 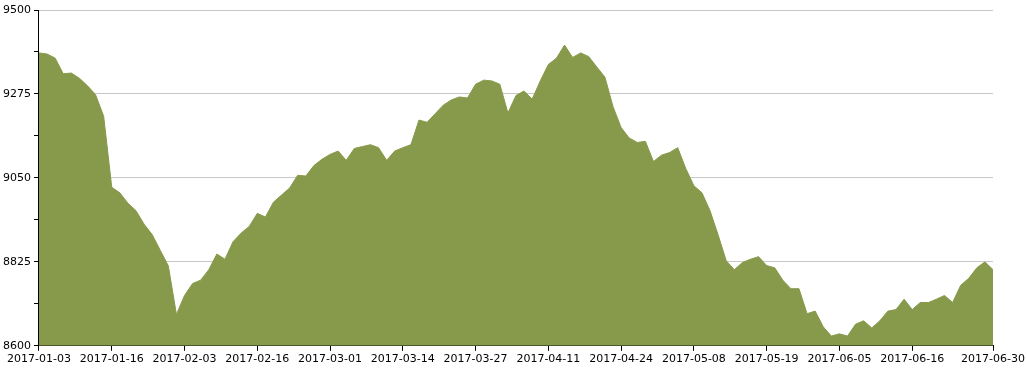 What do you see at coordinates (111, 359) in the screenshot?
I see `x-tick-label: 2017-01-16` at bounding box center [111, 359].